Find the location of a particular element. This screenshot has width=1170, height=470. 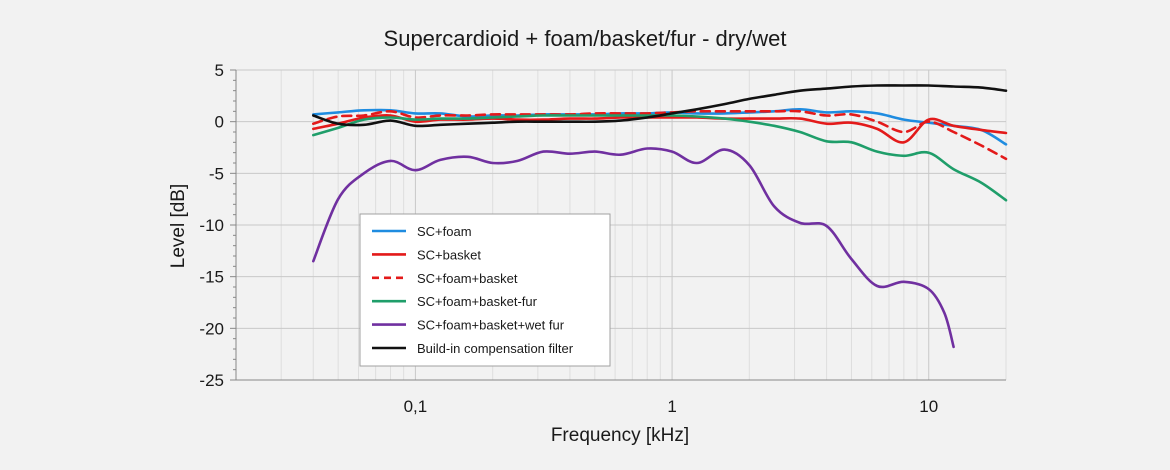

y-tick-label: -5 is located at coordinates (216, 173).